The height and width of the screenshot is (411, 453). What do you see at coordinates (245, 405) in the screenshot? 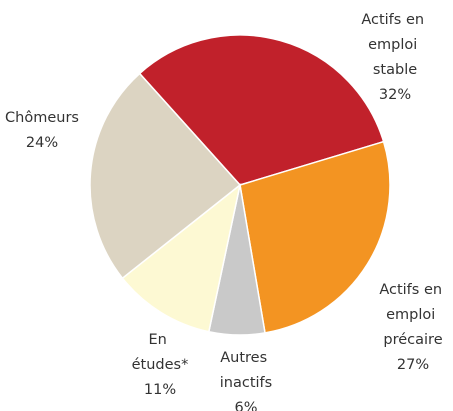
I see `slice-value-label: 6%` at bounding box center [245, 405].